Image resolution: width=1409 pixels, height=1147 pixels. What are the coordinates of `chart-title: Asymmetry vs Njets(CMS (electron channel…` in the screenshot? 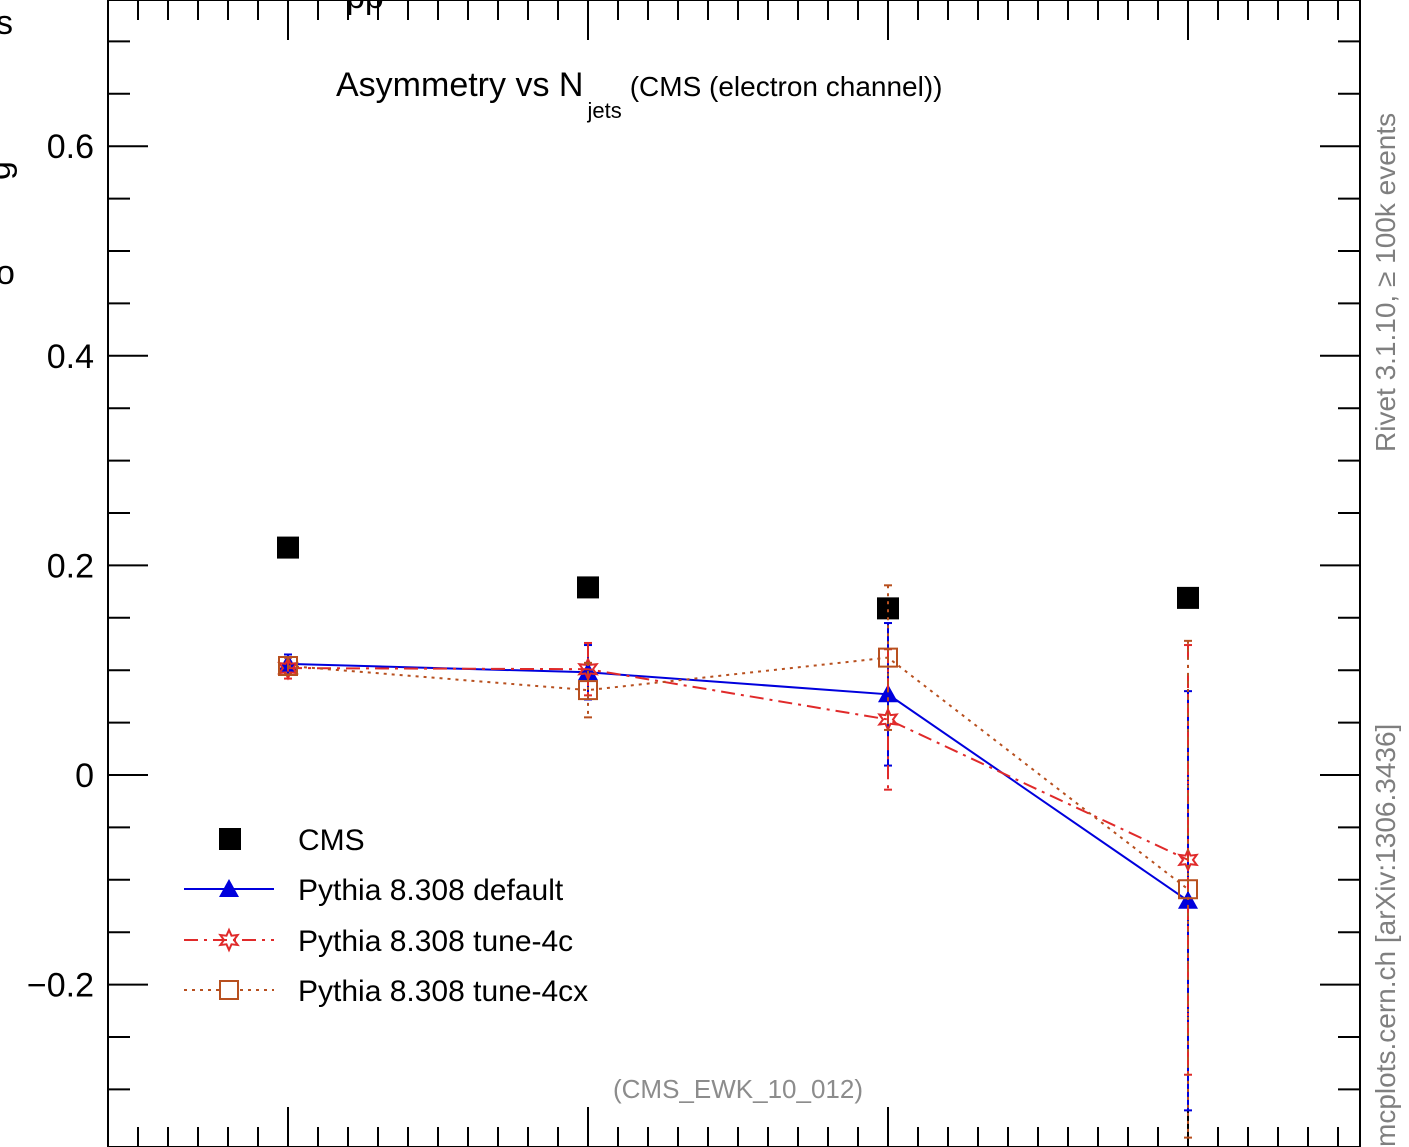 It's located at (639, 94).